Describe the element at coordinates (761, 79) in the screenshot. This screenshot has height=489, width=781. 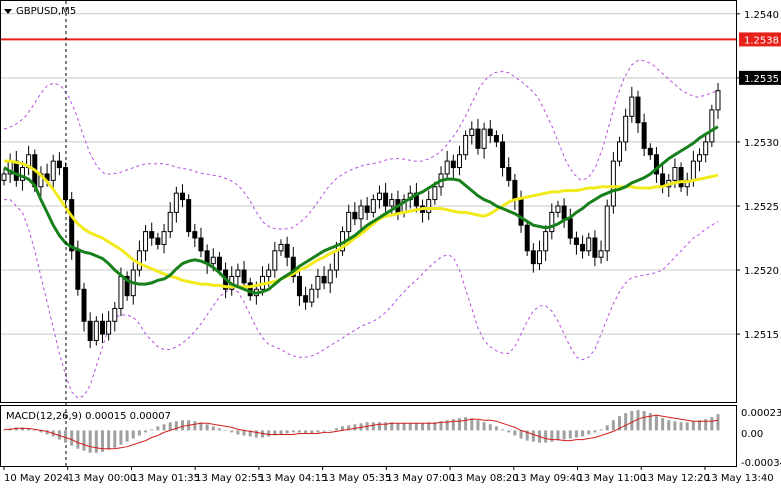
I see `current-price-label: 1.2535` at that location.